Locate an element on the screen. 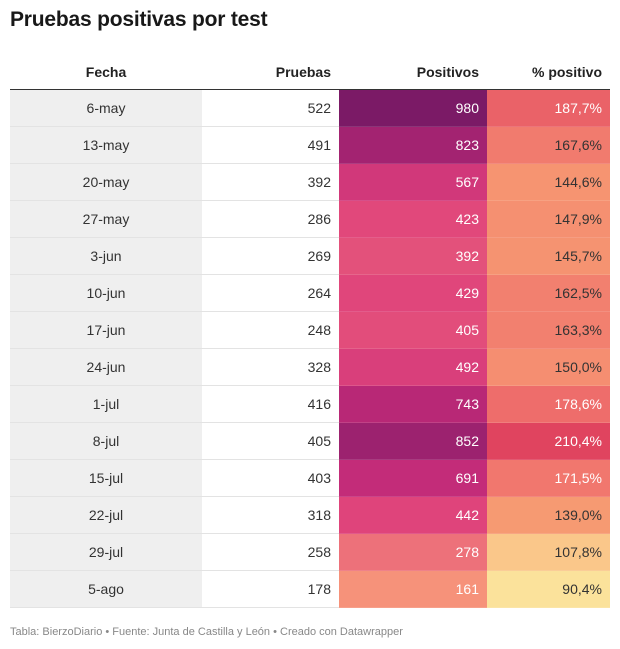 The height and width of the screenshot is (649, 620). positivos-cell: 492 is located at coordinates (413, 367).